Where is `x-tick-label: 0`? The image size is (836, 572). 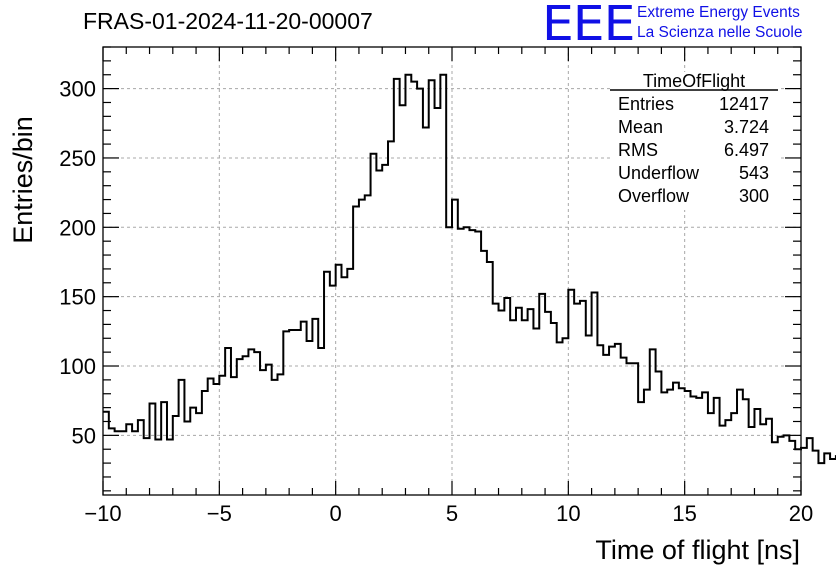 x-tick-label: 0 is located at coordinates (336, 513).